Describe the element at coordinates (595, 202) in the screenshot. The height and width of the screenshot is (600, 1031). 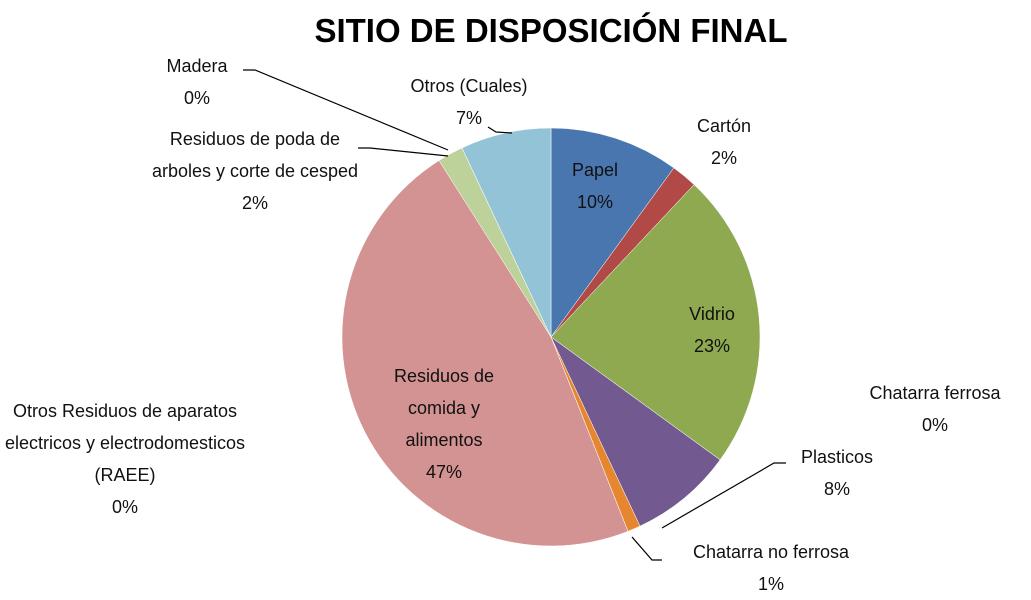
I see `value-label: 10%` at that location.